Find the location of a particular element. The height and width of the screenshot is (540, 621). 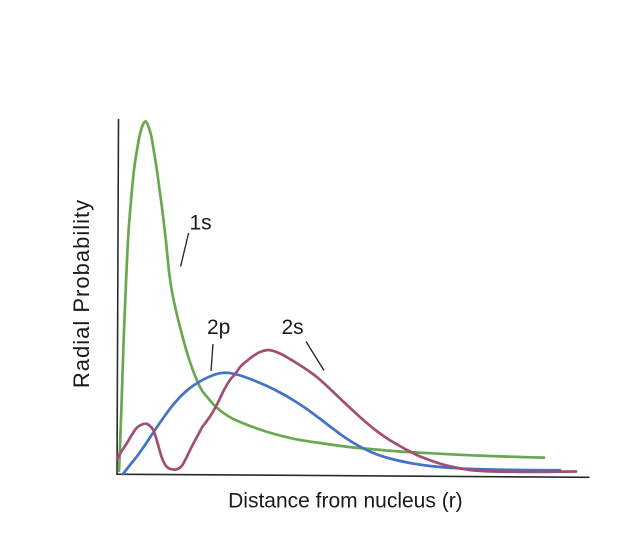

svg-text: 2p is located at coordinates (218, 327).